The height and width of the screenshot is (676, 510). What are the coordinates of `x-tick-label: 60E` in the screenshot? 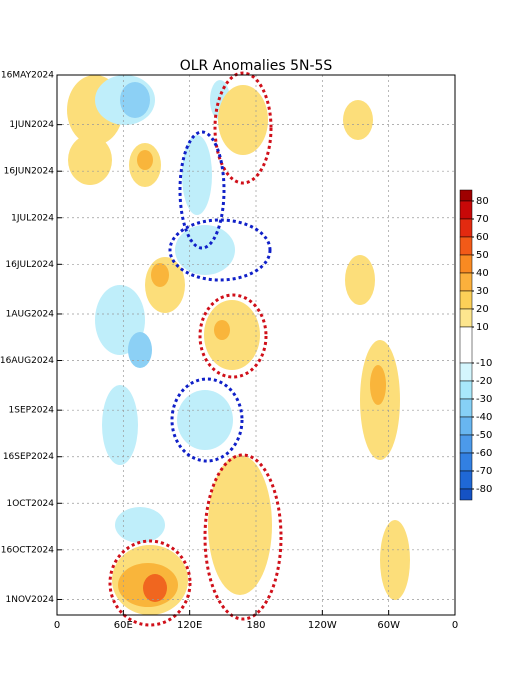 It's located at (123, 625).